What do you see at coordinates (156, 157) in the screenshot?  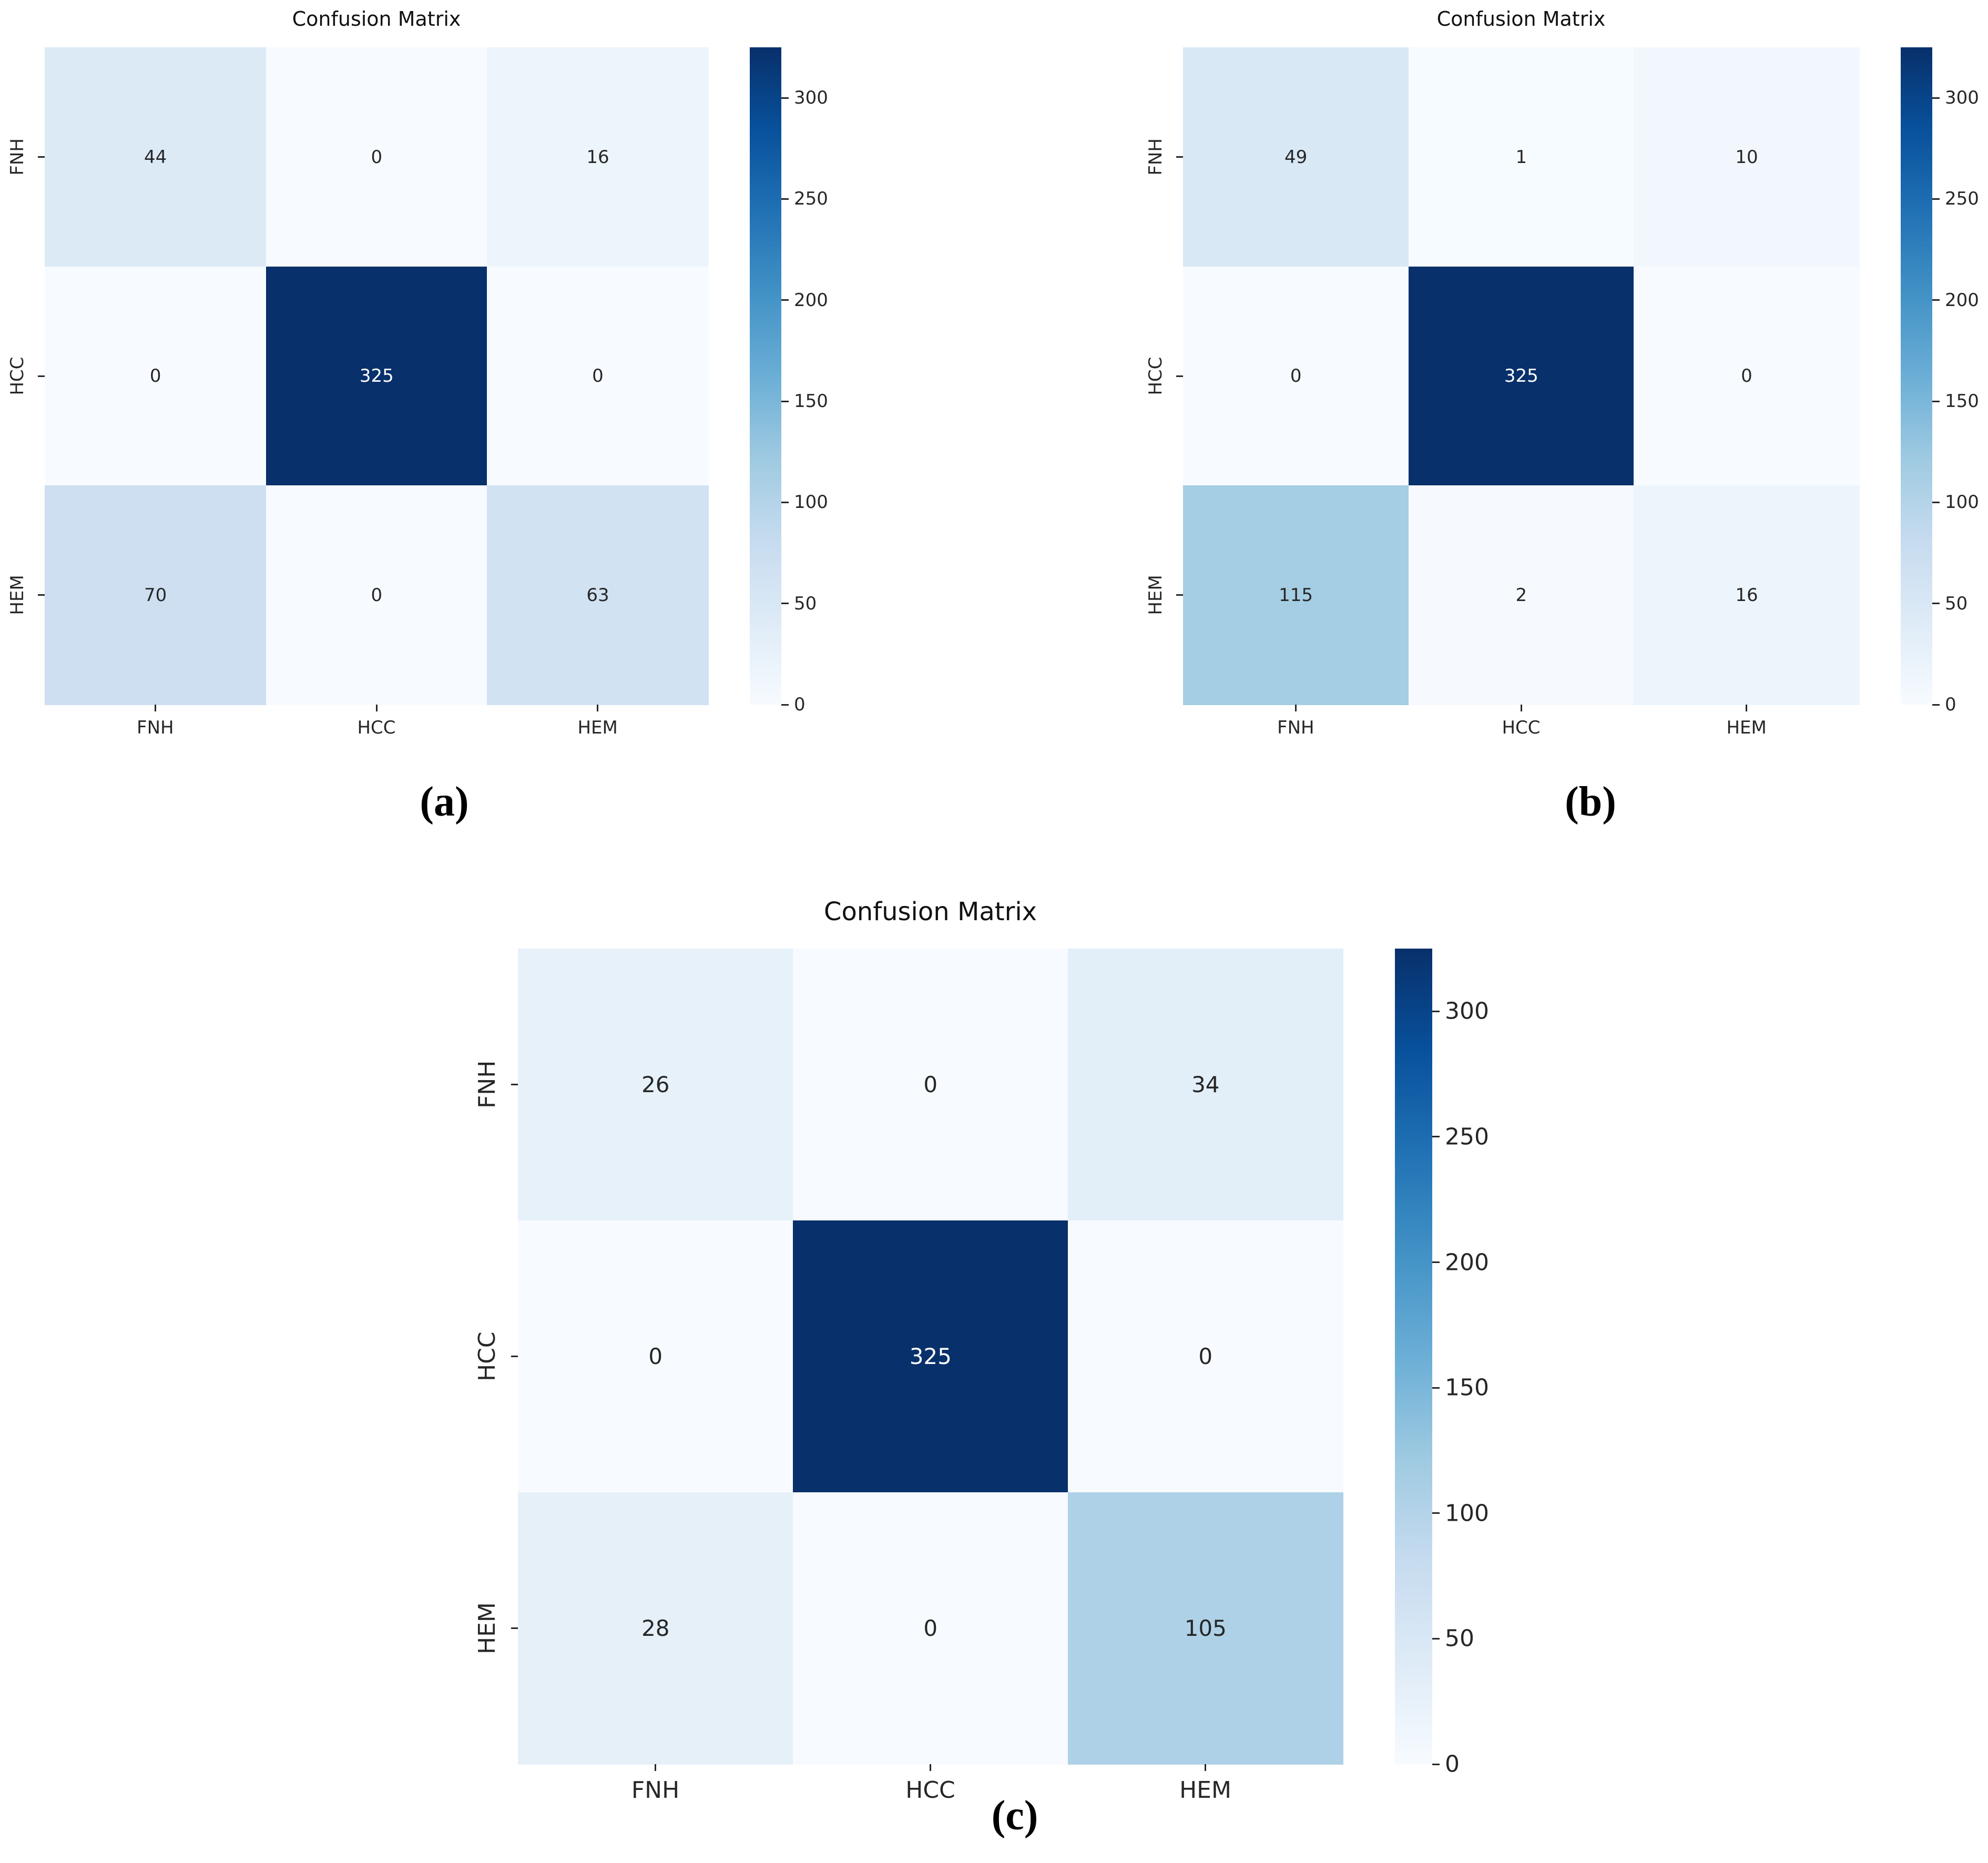 I see `heatmap-cell: 44` at bounding box center [156, 157].